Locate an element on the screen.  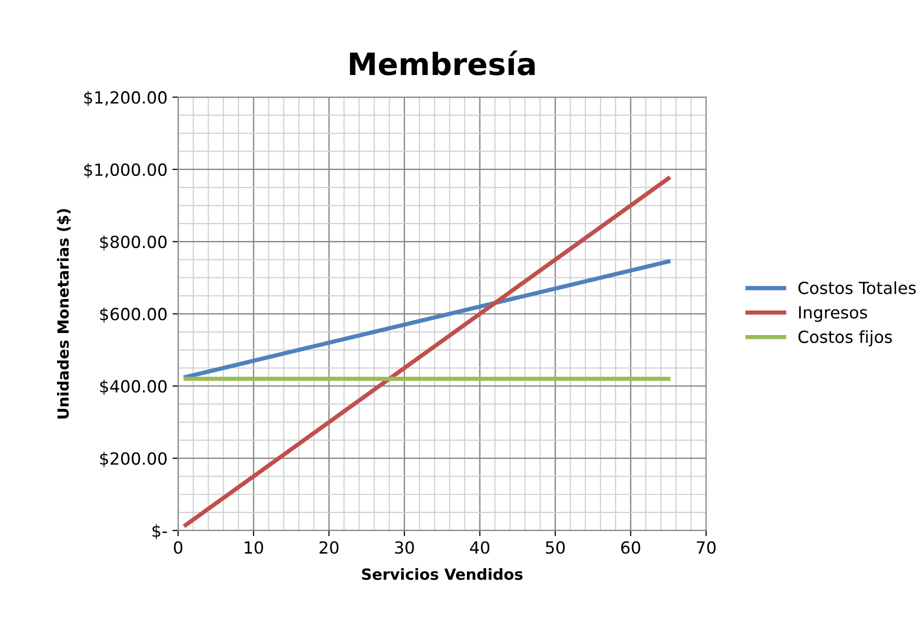
y-axis-title: Unidades Monetarias ($) is located at coordinates (64, 313).